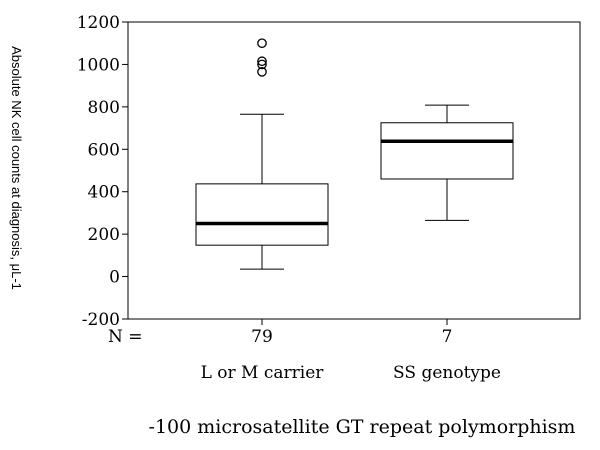  I want to click on y-tick-label: 200, so click(104, 235).